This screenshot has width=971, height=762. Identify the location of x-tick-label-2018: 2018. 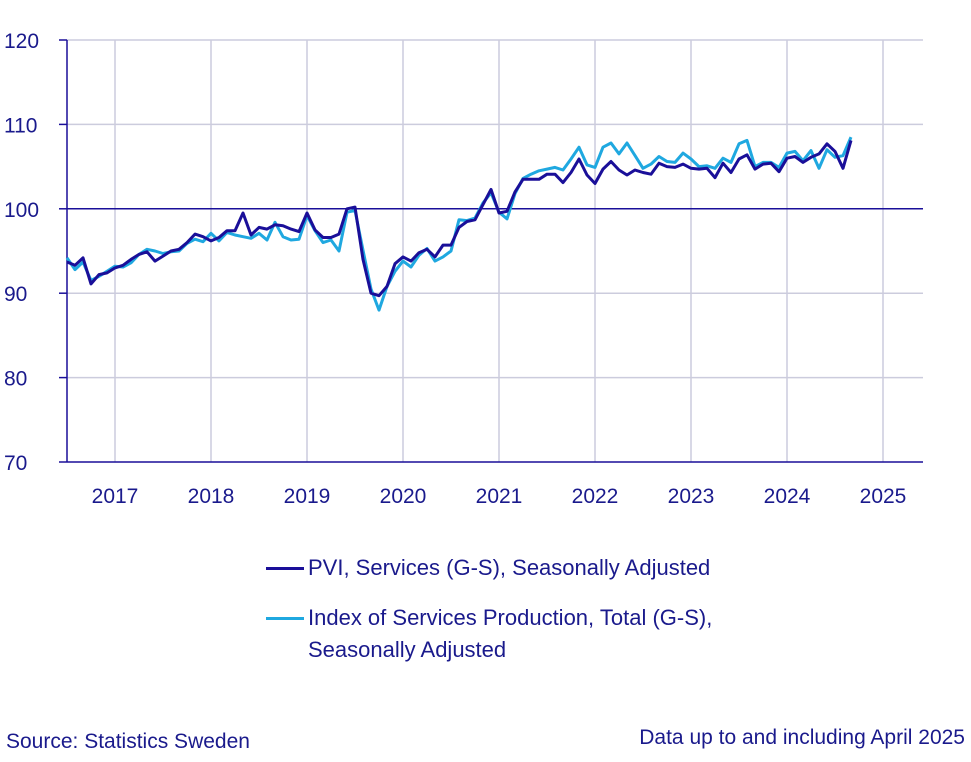
(211, 496).